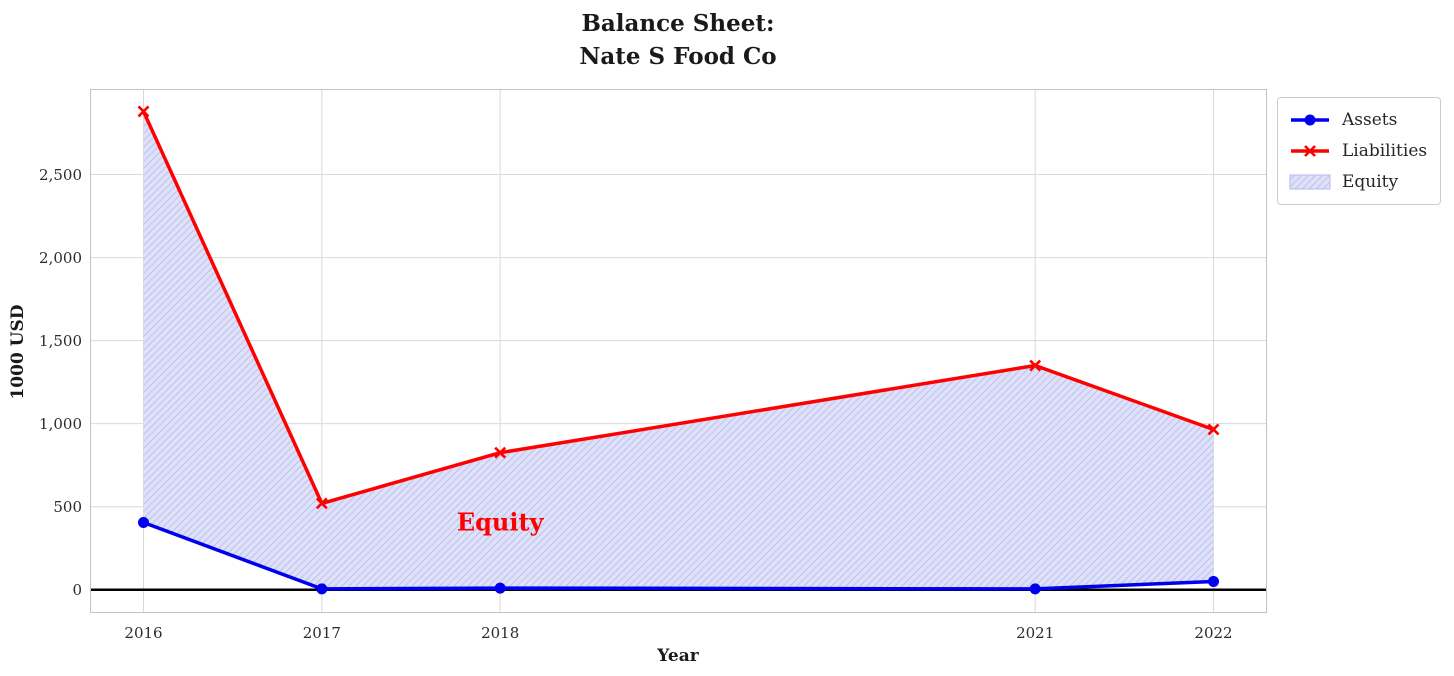 The image size is (1454, 676). I want to click on equity-annotation: Equity, so click(500, 522).